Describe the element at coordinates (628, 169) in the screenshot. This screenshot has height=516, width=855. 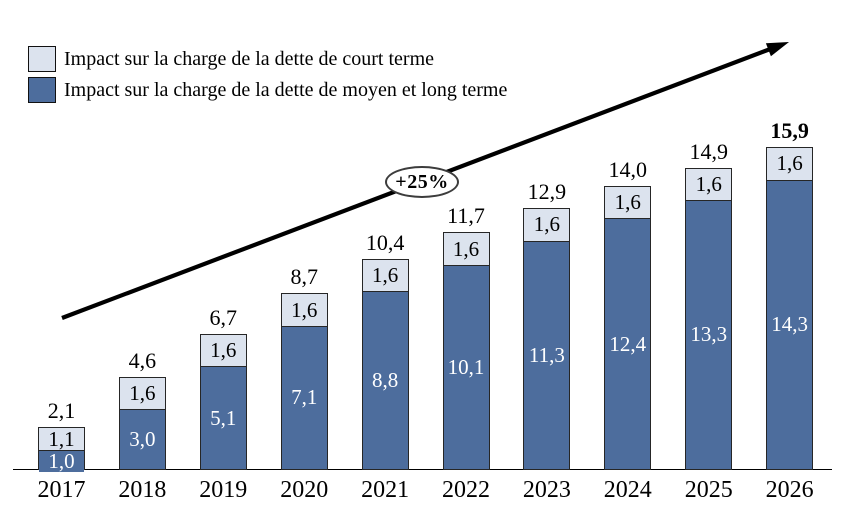
I see `total-label-2024: 14,0` at that location.